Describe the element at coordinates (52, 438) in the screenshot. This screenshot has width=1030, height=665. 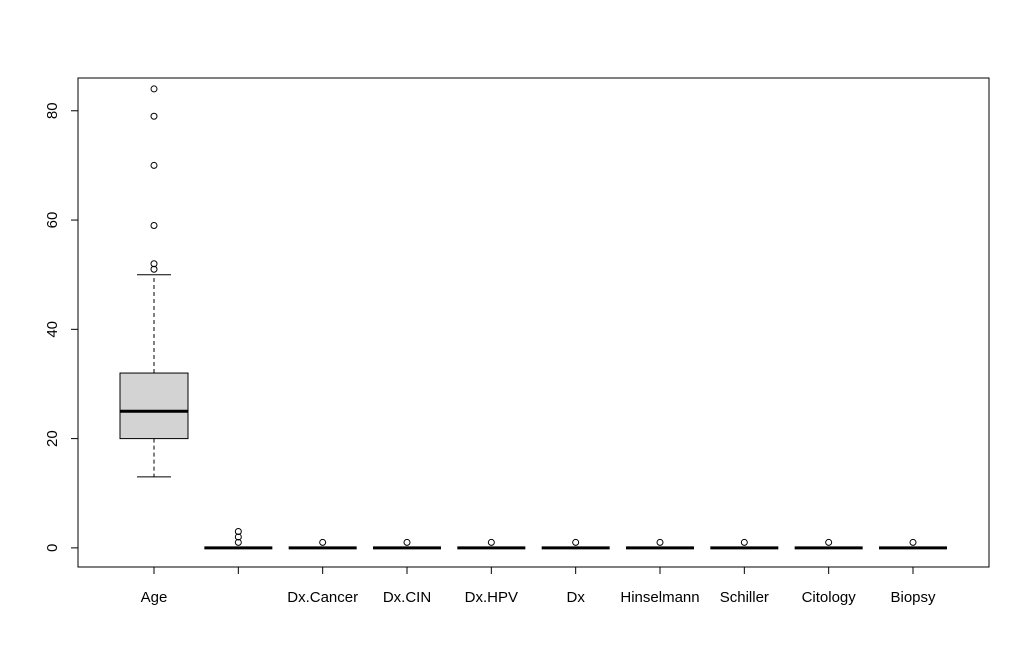
I see `y-tick-label: 20` at that location.